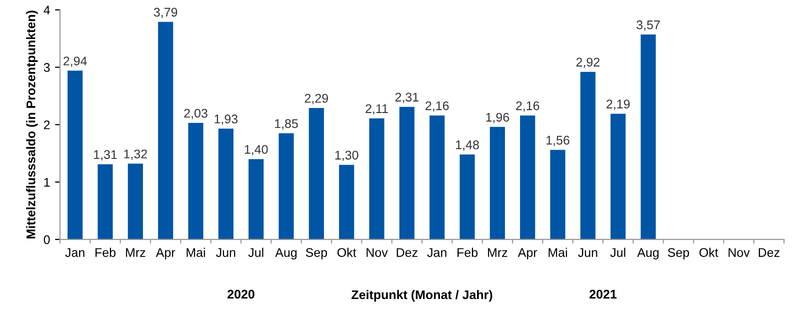 This screenshot has width=800, height=328. Describe the element at coordinates (47, 67) in the screenshot. I see `y-tick-label: 3` at that location.